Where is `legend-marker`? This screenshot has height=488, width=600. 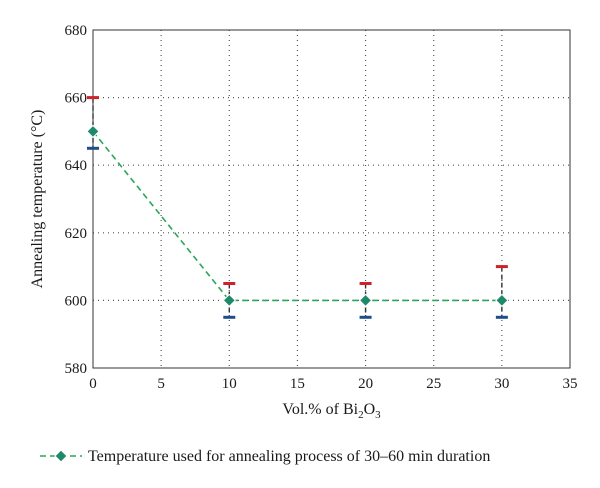 legend-marker is located at coordinates (61, 456).